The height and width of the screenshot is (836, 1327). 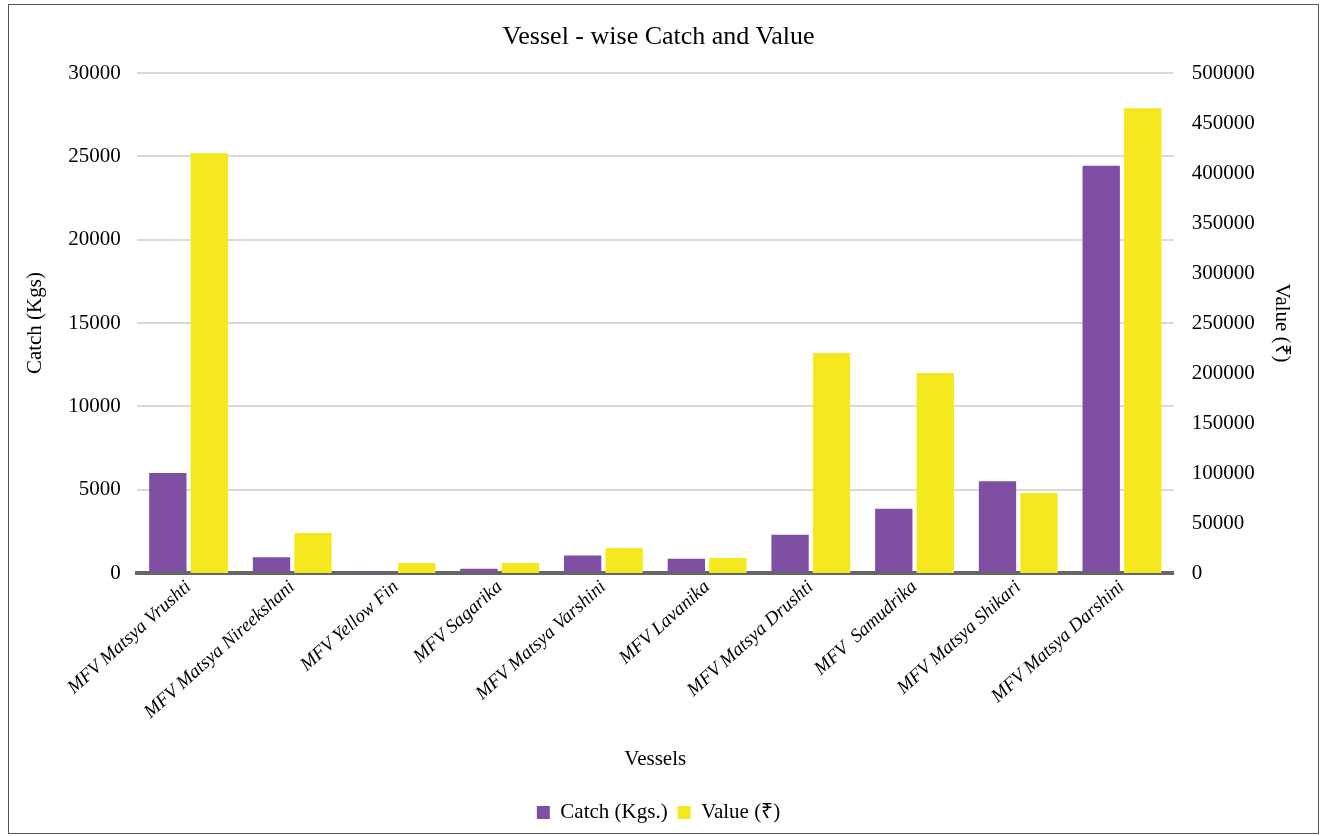 What do you see at coordinates (99, 488) in the screenshot?
I see `y-tick-label: 5000` at bounding box center [99, 488].